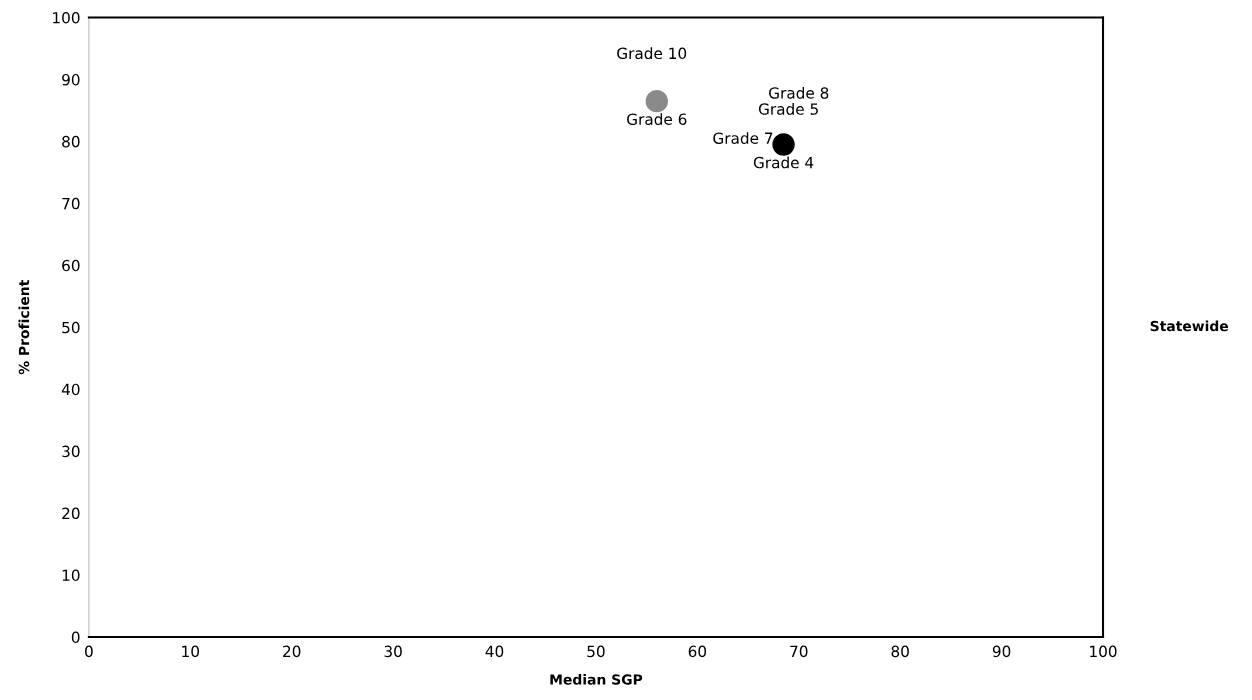  Describe the element at coordinates (900, 651) in the screenshot. I see `x-tick-label: 80` at that location.